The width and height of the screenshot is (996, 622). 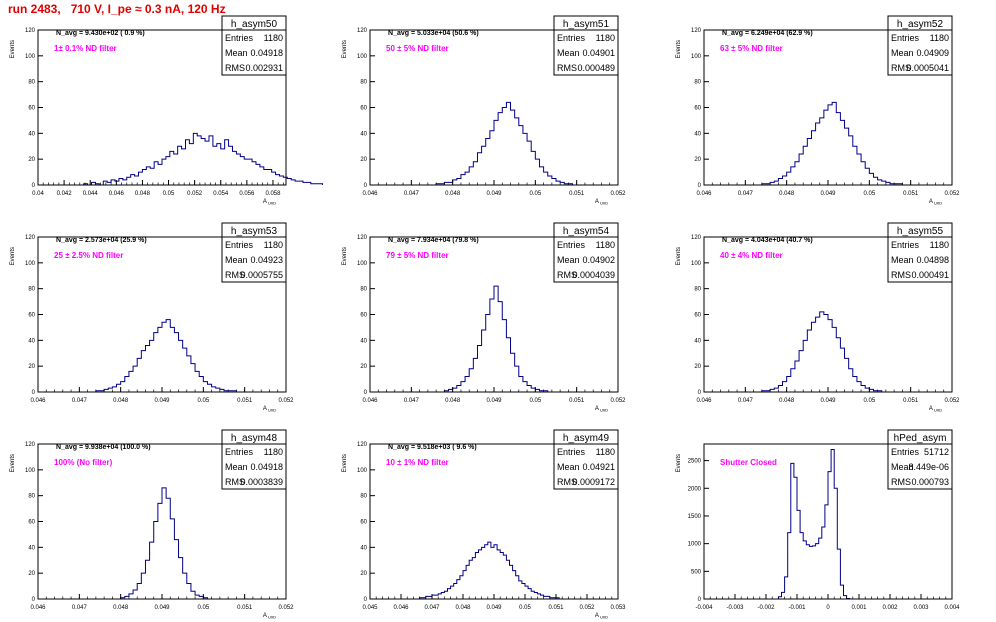 I want to click on y-tick-label: 1000, so click(x=695, y=545).